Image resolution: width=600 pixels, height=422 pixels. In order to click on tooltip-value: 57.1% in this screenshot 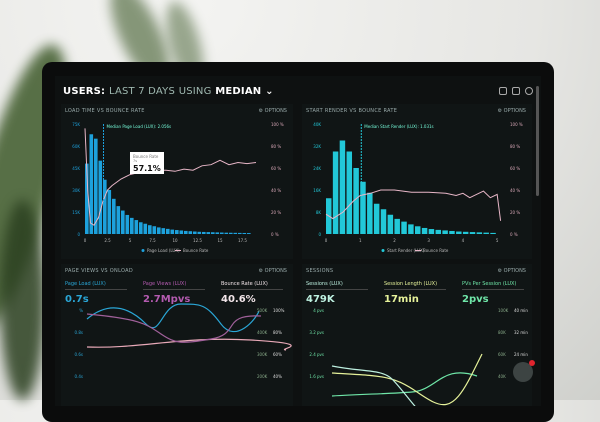, I will do `click(147, 168)`.